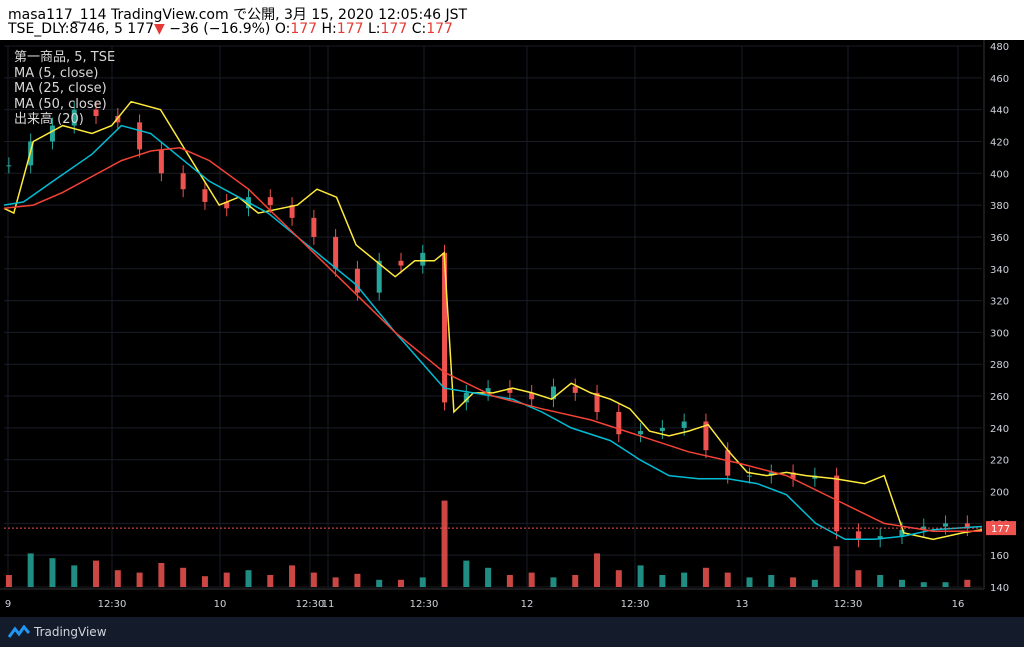  What do you see at coordinates (56, 73) in the screenshot?
I see `legend-ma5: MA (5, close)` at bounding box center [56, 73].